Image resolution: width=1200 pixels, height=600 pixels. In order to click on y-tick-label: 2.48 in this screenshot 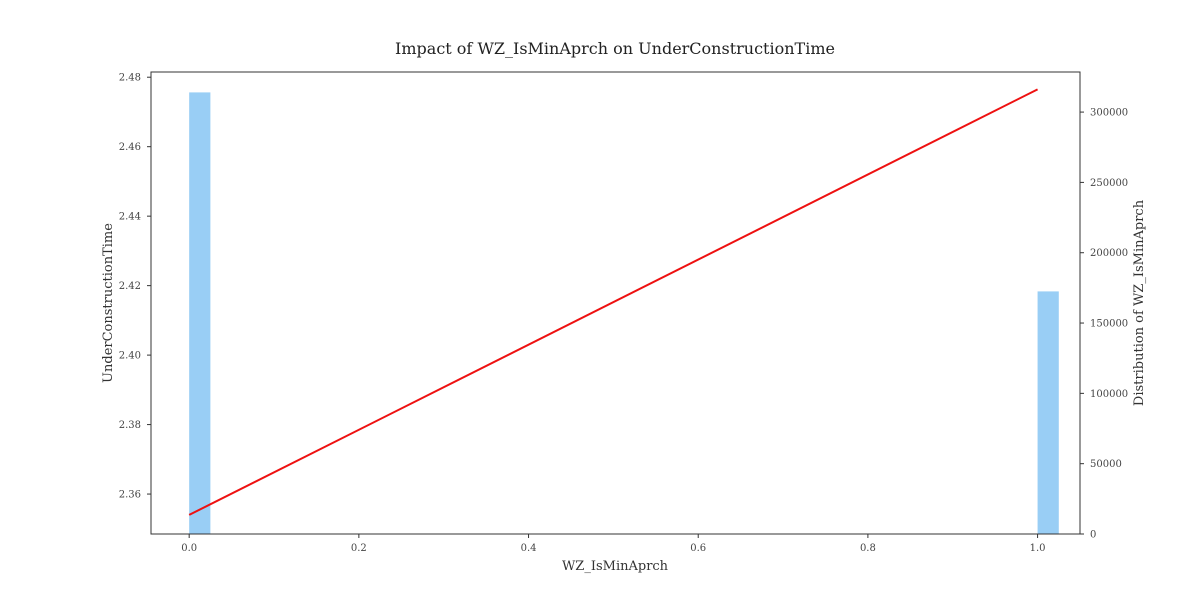, I will do `click(130, 78)`.